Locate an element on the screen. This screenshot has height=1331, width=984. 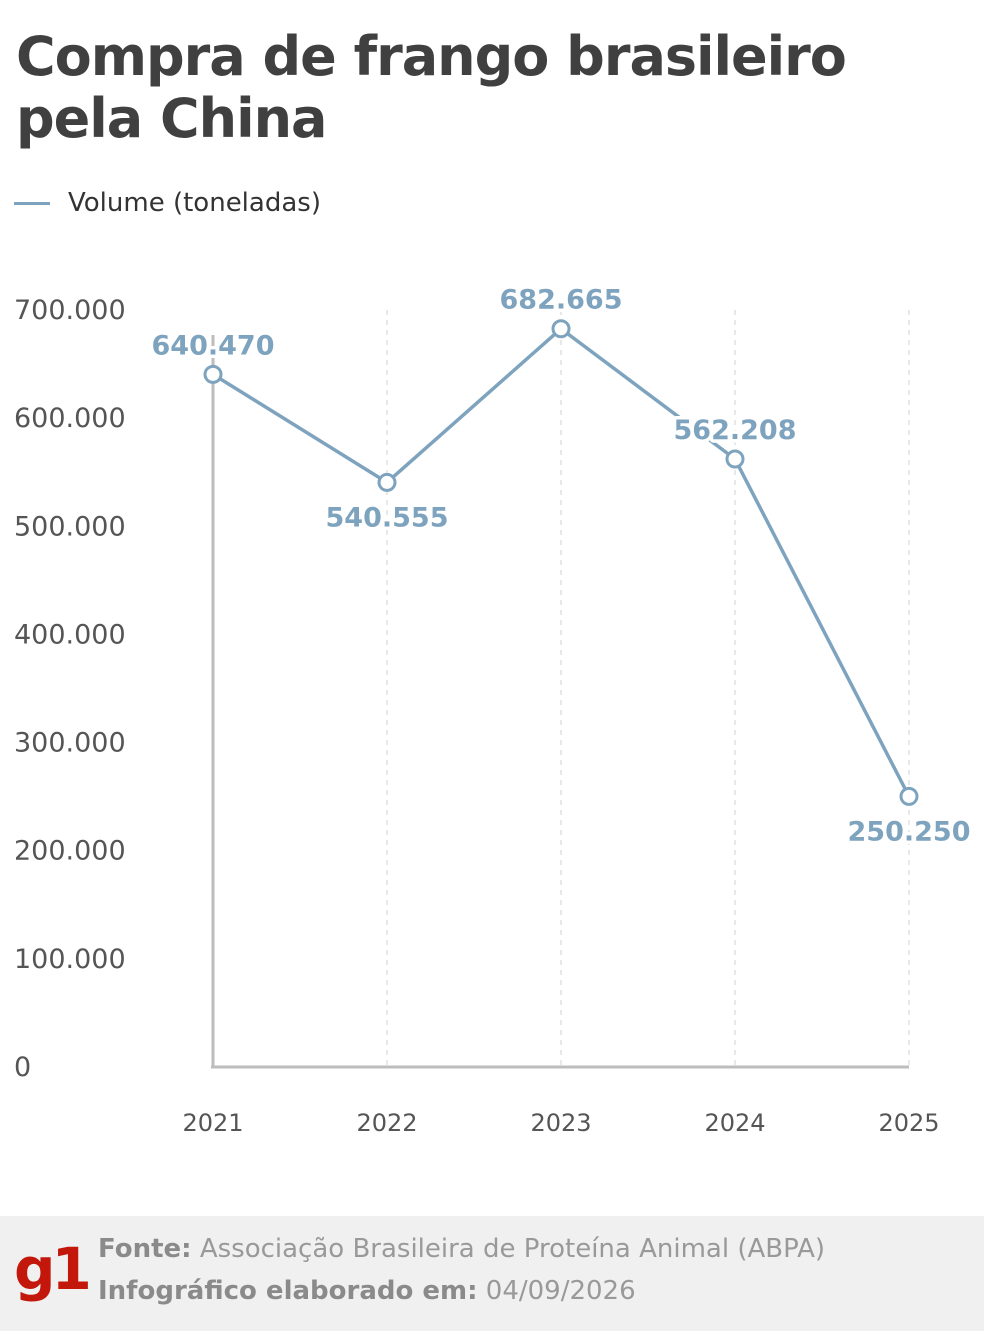
x-tick-label: 2022 is located at coordinates (386, 1123).